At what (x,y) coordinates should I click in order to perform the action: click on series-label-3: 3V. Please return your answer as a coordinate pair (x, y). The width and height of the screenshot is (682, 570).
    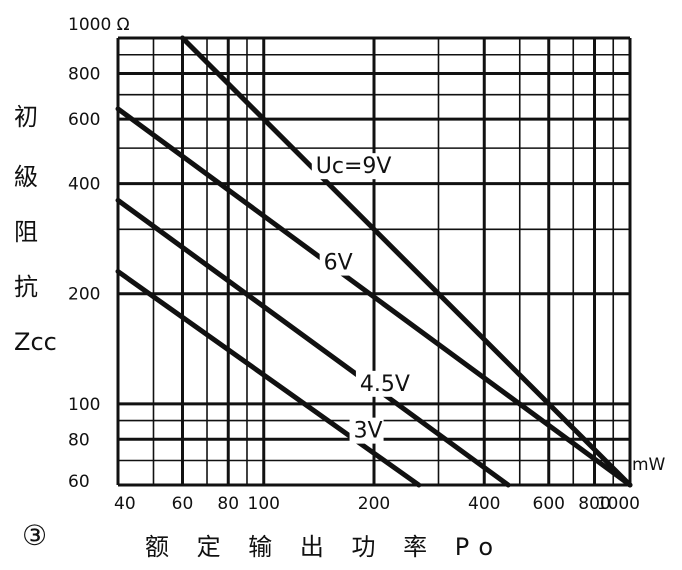
    Looking at the image, I should click on (368, 431).